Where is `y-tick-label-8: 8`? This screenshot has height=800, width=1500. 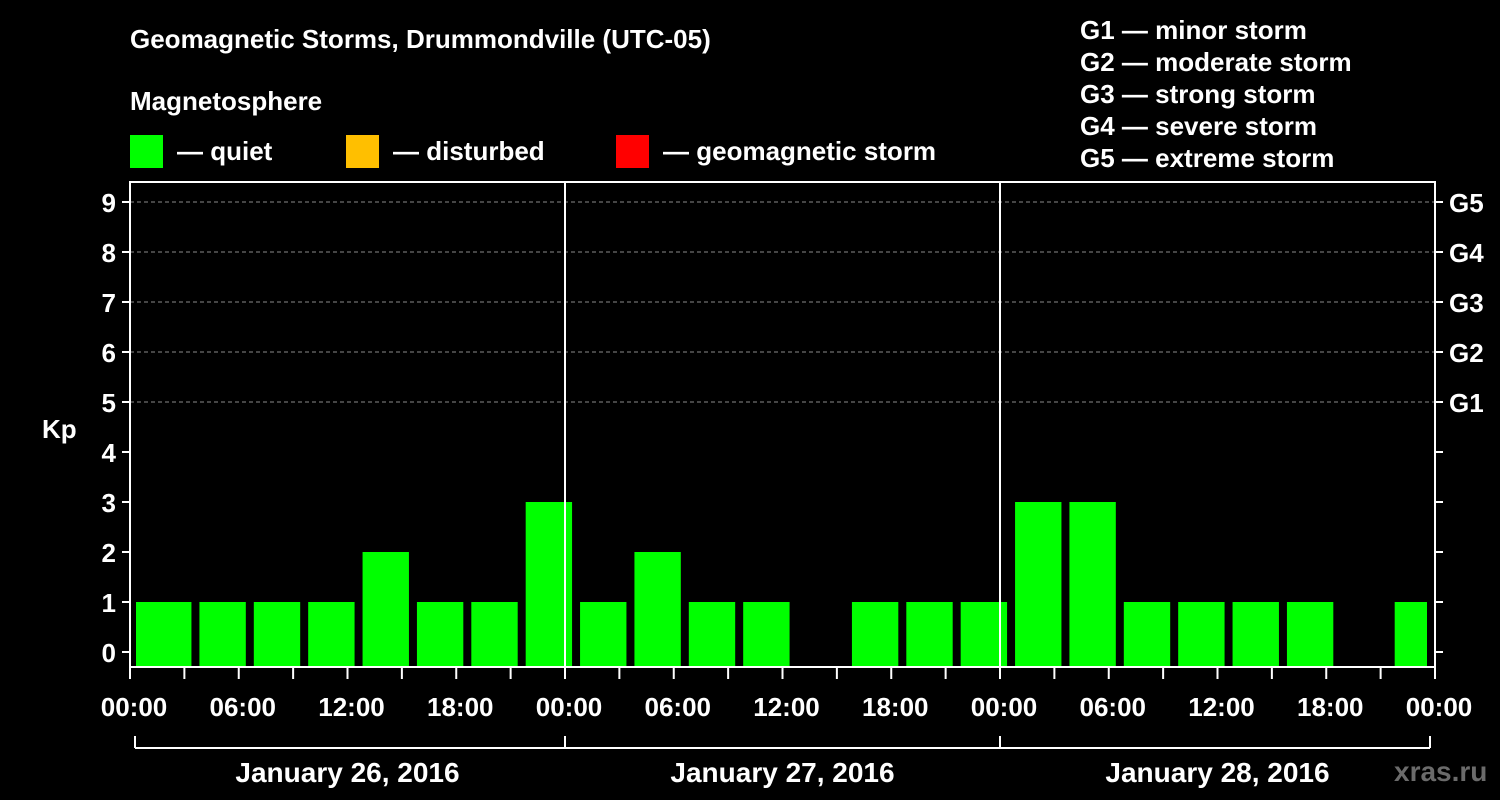 y-tick-label-8: 8 is located at coordinates (109, 253).